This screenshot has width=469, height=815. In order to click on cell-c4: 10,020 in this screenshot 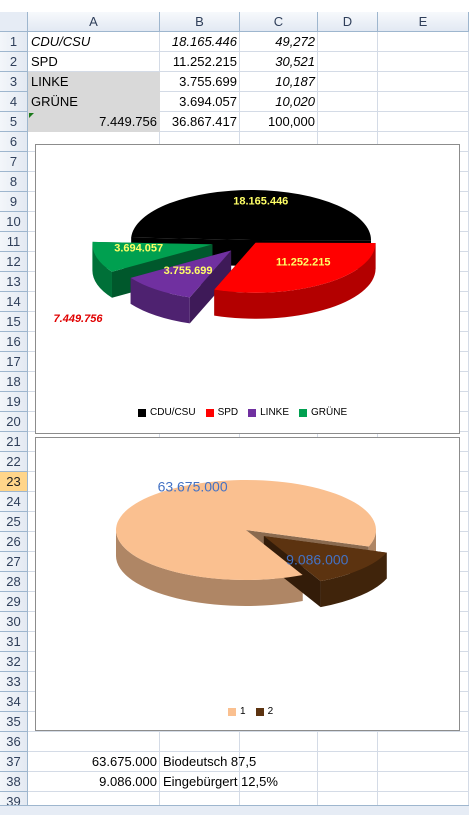, I will do `click(295, 101)`.